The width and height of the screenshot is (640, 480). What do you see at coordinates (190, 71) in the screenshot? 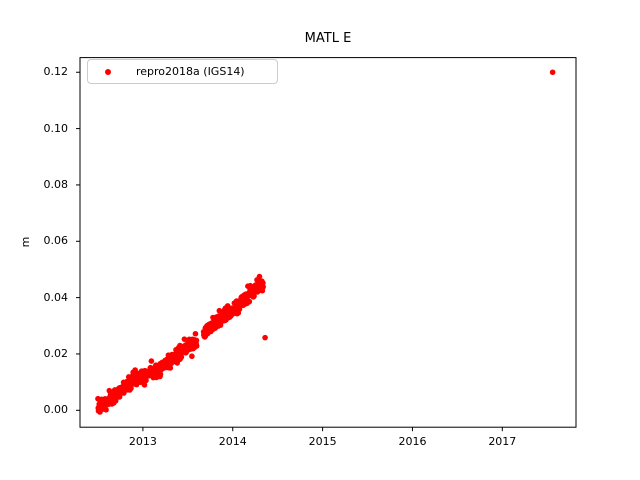
I see `legend-label: repro2018a (IGS14)` at bounding box center [190, 71].